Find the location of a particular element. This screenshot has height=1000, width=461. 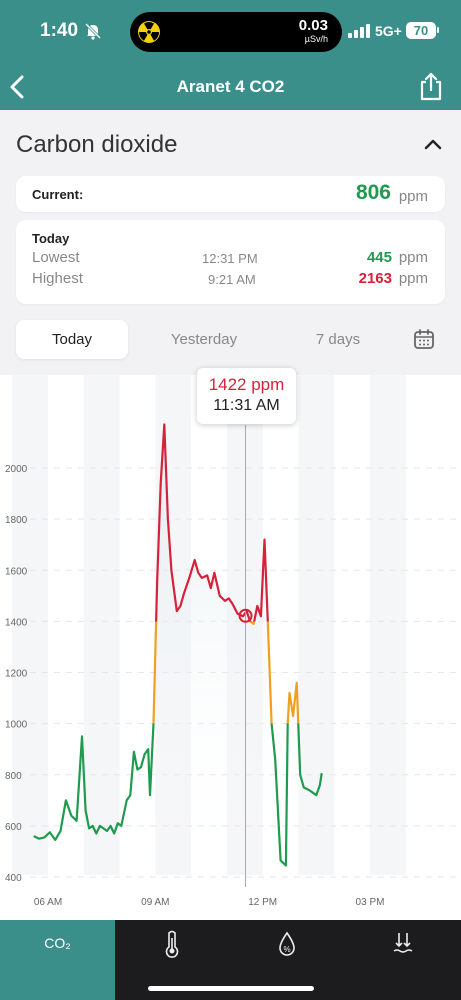

x-tick-label: 09 AM is located at coordinates (155, 902).